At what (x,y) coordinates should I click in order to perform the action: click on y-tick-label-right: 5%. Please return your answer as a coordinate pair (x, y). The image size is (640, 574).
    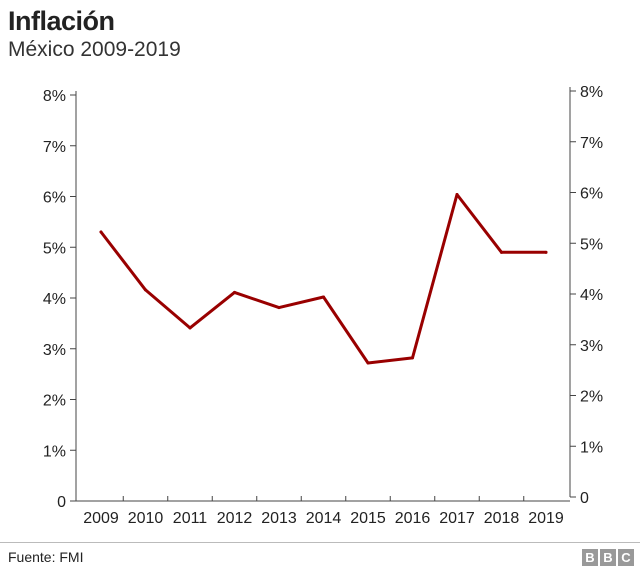
    Looking at the image, I should click on (591, 244).